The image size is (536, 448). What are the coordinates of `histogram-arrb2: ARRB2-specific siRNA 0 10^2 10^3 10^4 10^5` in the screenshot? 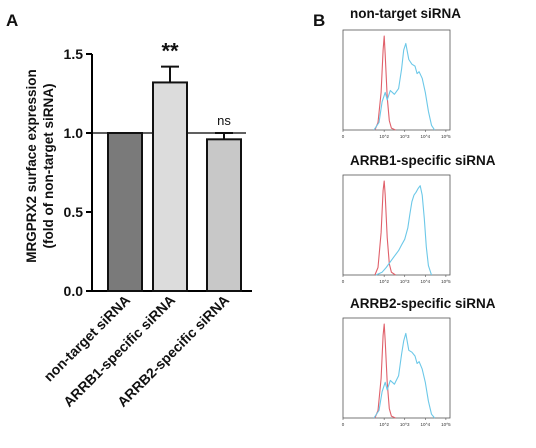 It's located at (419, 361).